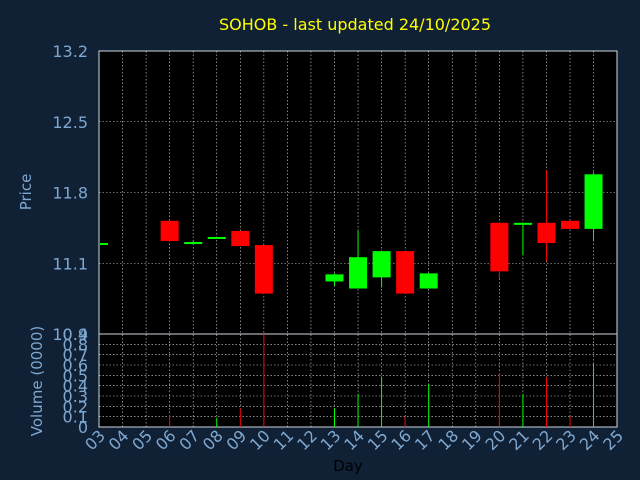 Image resolution: width=640 pixels, height=480 pixels. What do you see at coordinates (75, 406) in the screenshot?
I see `volume-tick-label: 0.2` at bounding box center [75, 406].